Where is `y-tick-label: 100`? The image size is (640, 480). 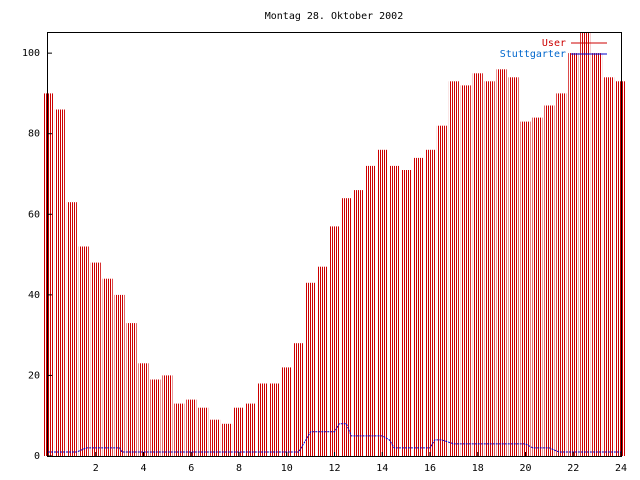 y-tick-label: 100 is located at coordinates (31, 53).